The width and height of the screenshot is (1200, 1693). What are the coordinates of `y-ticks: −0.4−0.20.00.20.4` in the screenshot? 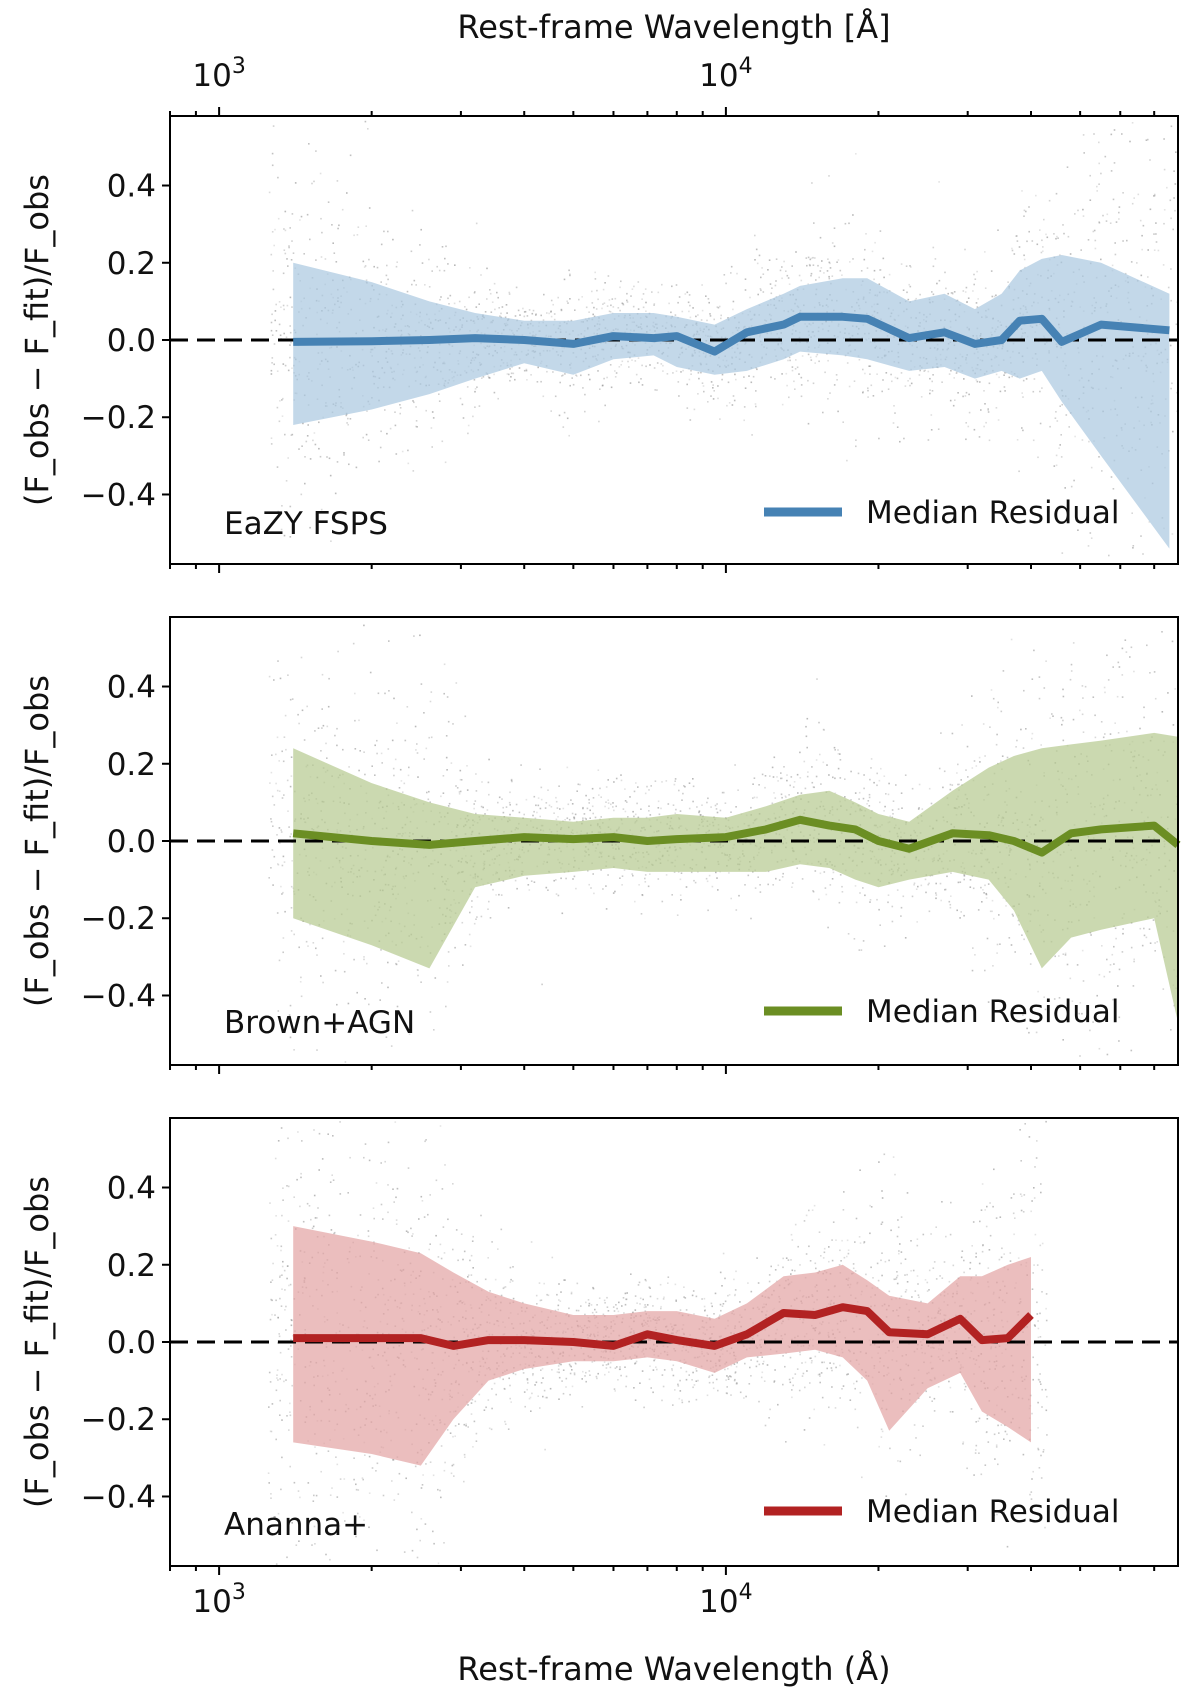 It's located at (125, 341).